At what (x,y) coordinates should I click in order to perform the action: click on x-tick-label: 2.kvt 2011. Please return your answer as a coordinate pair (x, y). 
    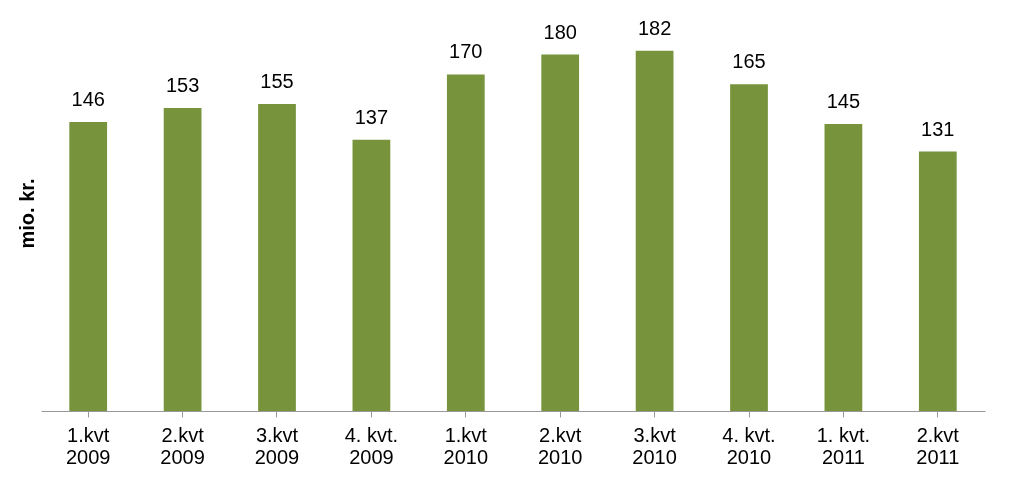
    Looking at the image, I should click on (938, 445).